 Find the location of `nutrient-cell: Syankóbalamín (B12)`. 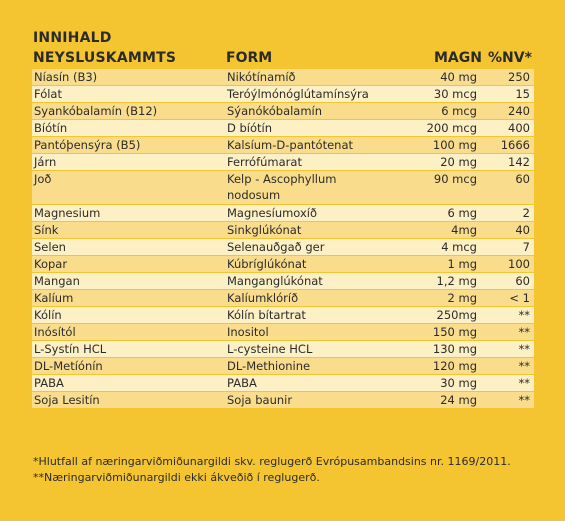

nutrient-cell: Syankóbalamín (B12) is located at coordinates (96, 111).